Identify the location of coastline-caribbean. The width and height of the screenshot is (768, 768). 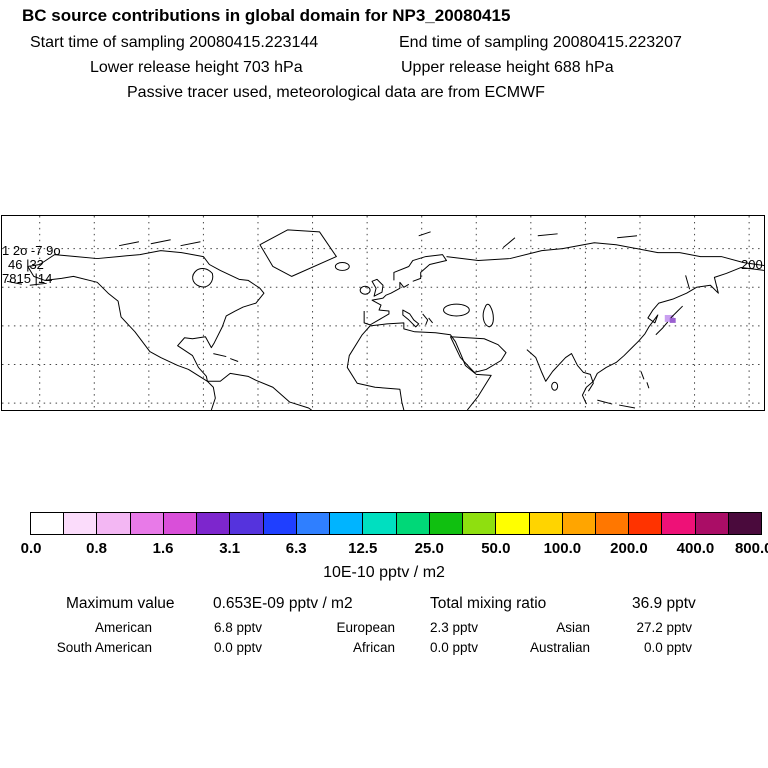
(226, 357).